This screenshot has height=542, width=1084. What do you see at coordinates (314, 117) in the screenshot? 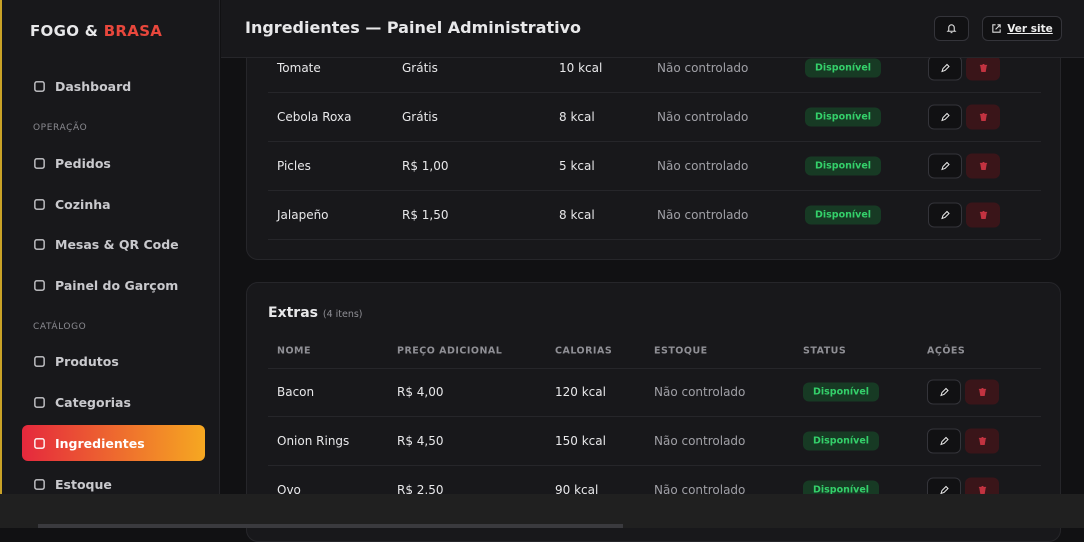
I see `table-cell: Cebola Roxa` at bounding box center [314, 117].